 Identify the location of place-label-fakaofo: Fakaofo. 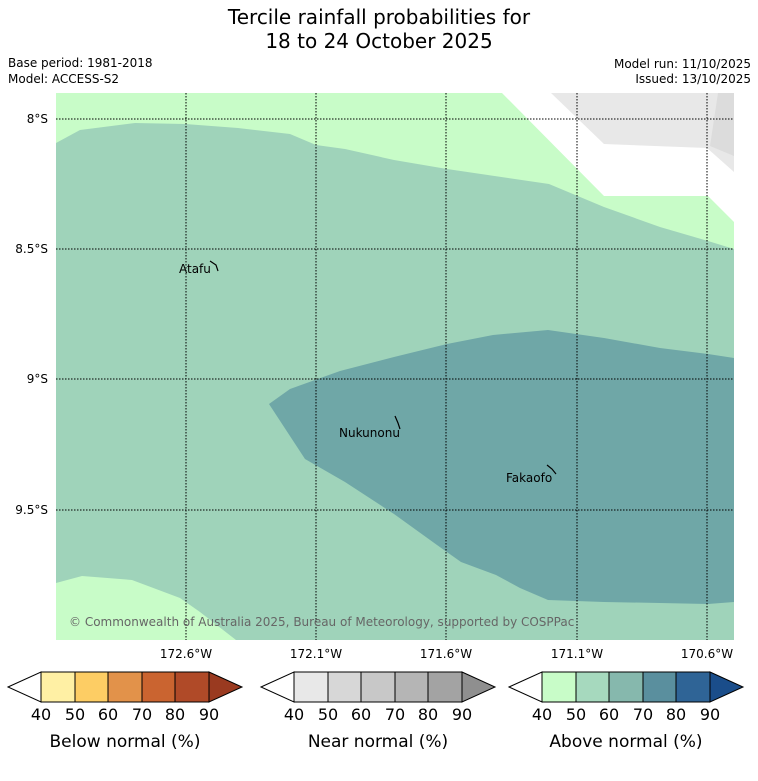
(529, 478).